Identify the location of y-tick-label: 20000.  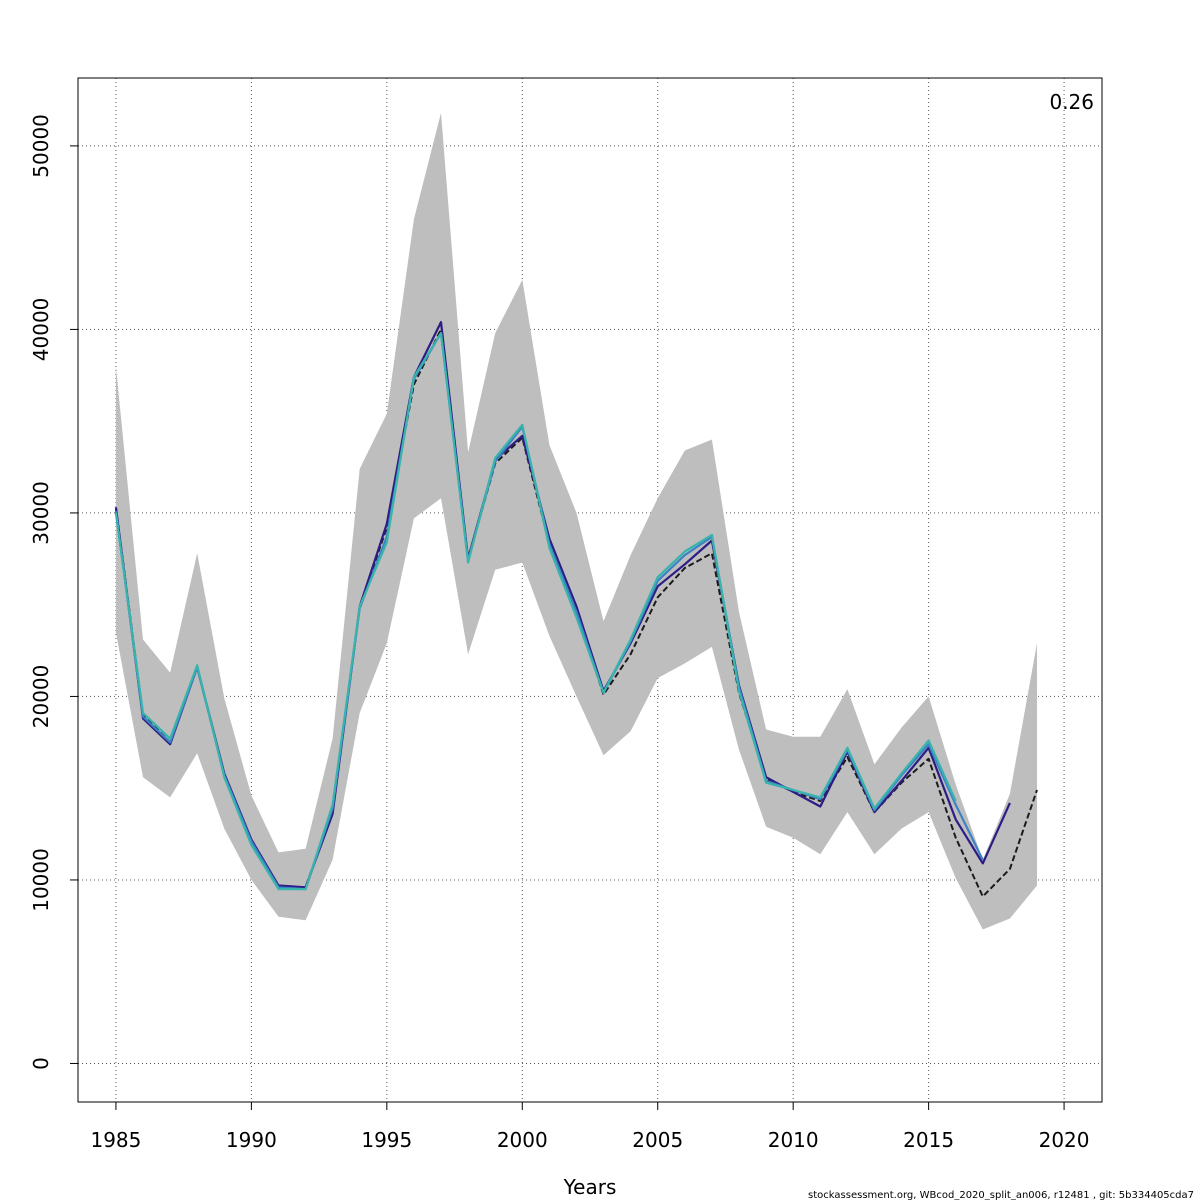
(41, 697).